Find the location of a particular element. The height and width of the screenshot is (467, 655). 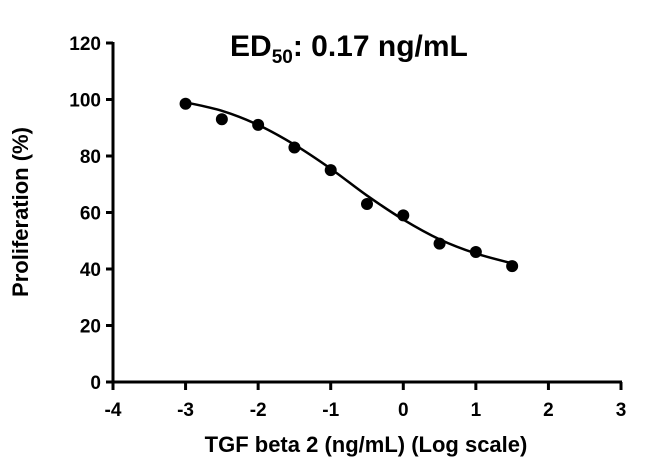

y-tick-label: 80 is located at coordinates (90, 157).